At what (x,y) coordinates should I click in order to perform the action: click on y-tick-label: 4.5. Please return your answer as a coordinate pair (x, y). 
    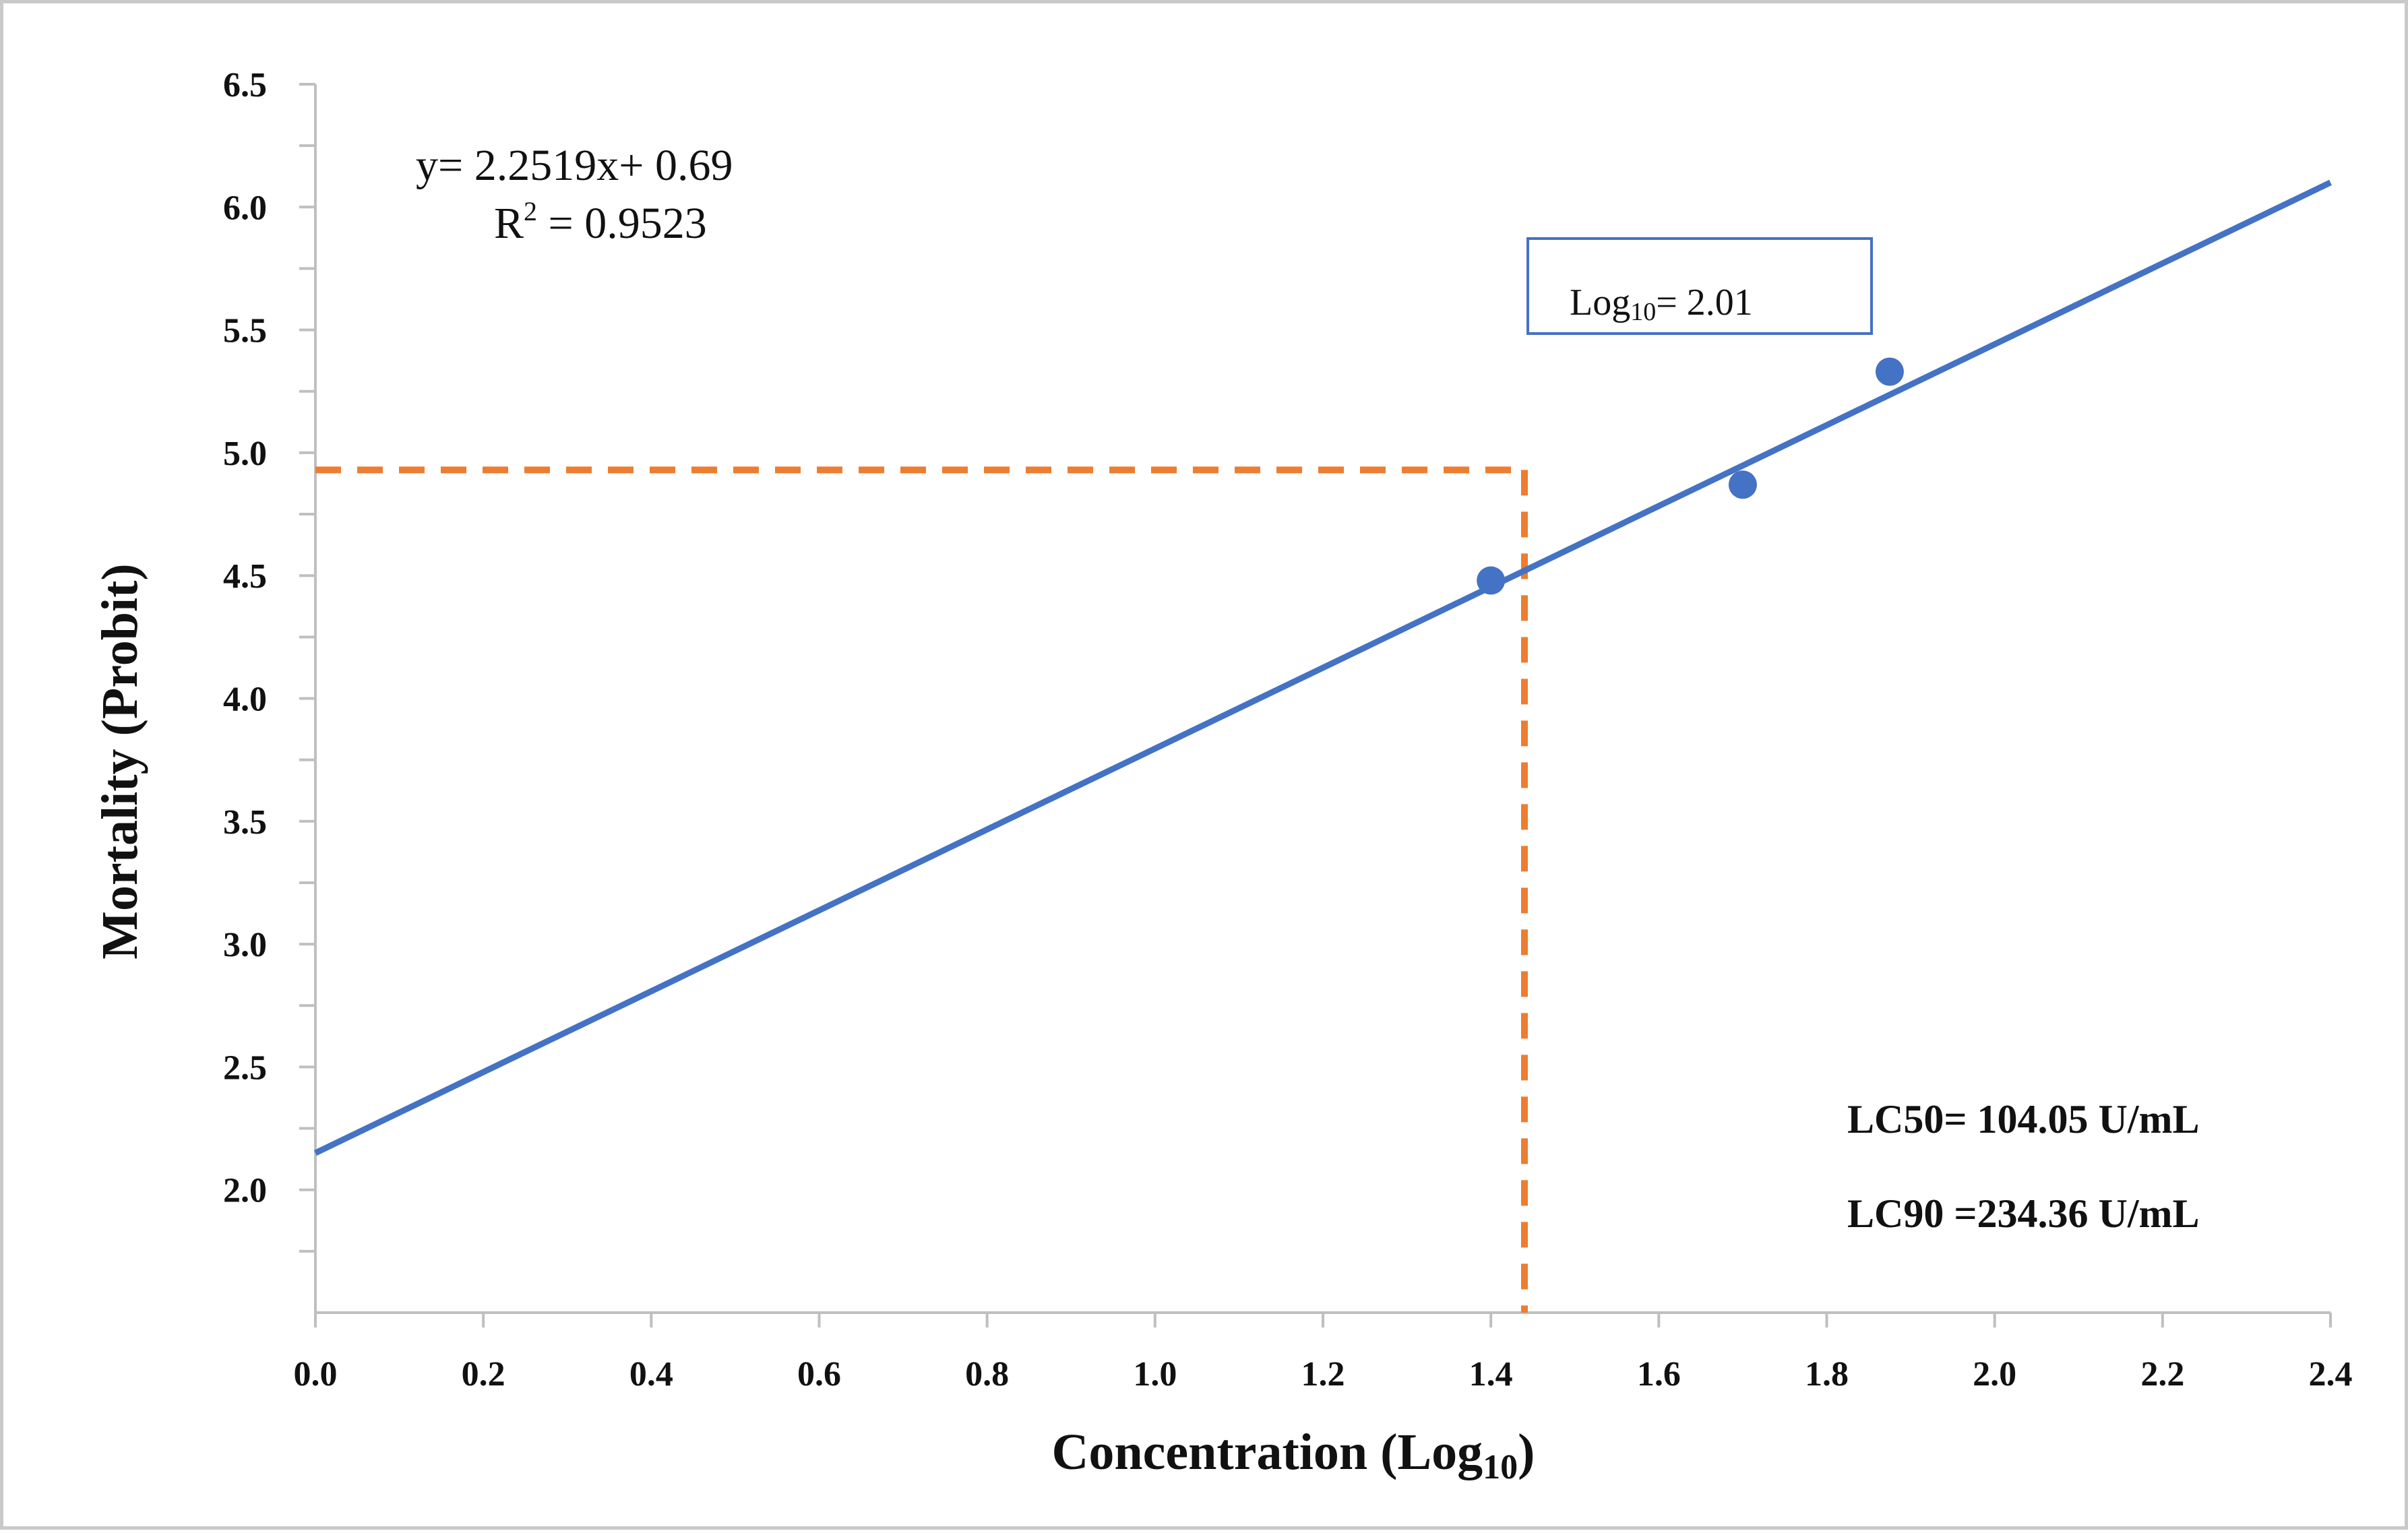
    Looking at the image, I should click on (245, 576).